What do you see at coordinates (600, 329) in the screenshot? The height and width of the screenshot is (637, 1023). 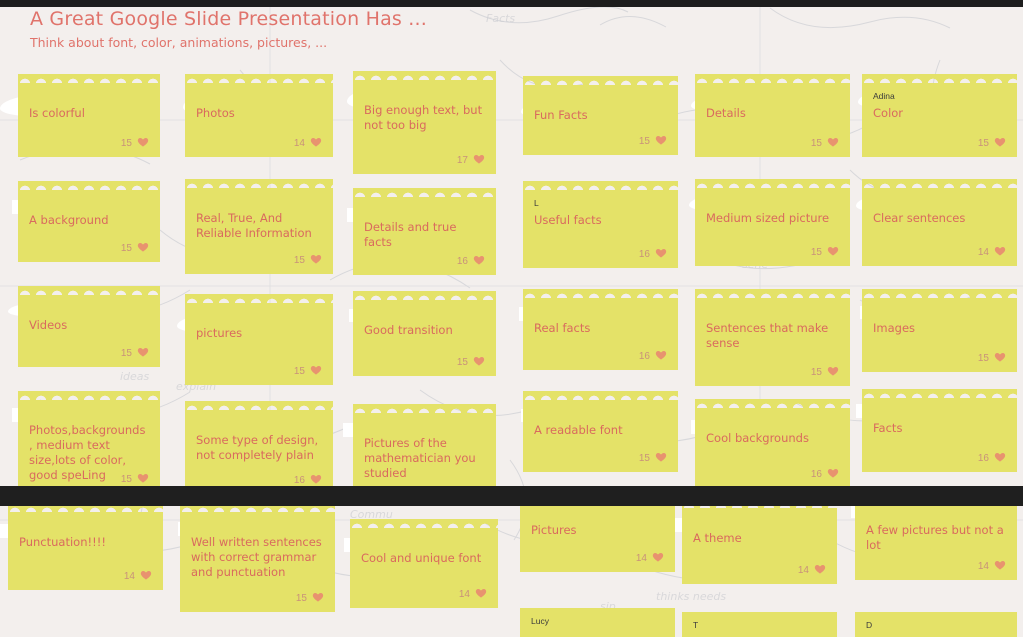 I see `sticky-note-card: Real facts 16` at bounding box center [600, 329].